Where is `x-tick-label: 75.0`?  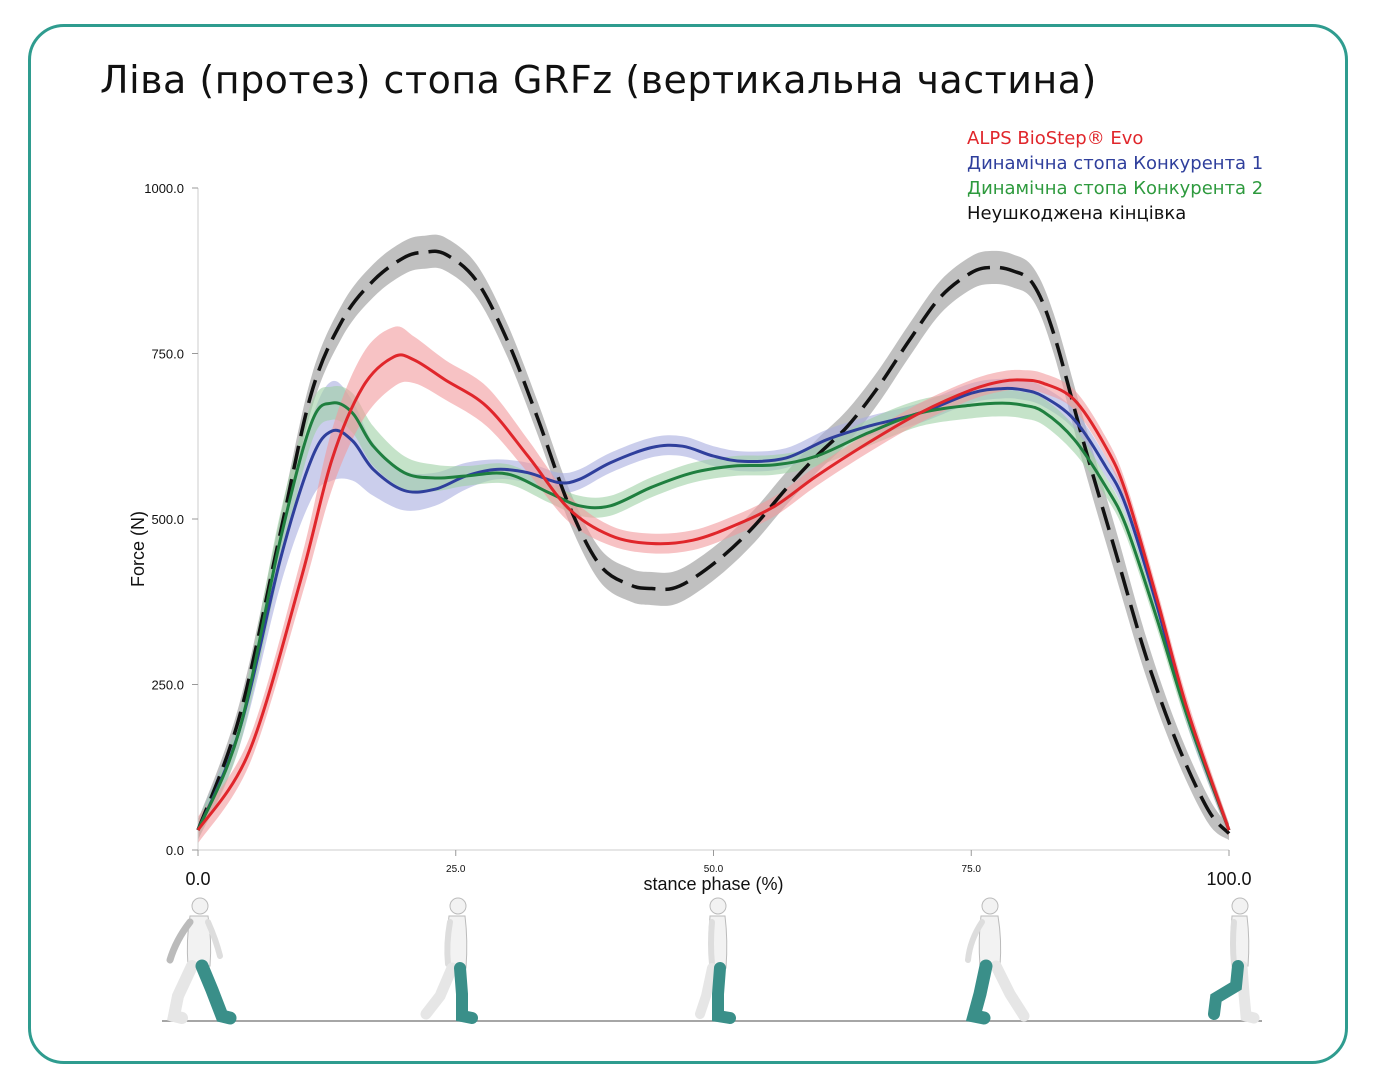 x-tick-label: 75.0 is located at coordinates (972, 869).